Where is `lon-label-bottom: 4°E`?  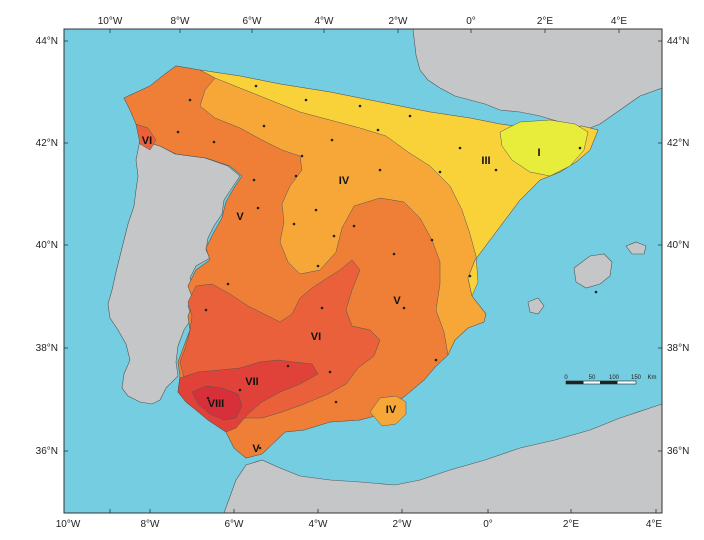 lon-label-bottom: 4°E is located at coordinates (654, 524).